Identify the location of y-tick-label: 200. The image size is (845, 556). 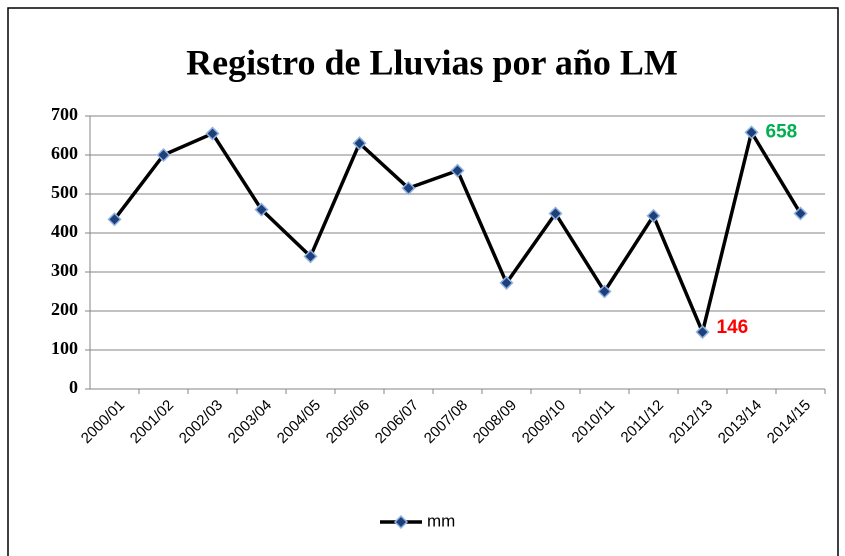
(64, 309).